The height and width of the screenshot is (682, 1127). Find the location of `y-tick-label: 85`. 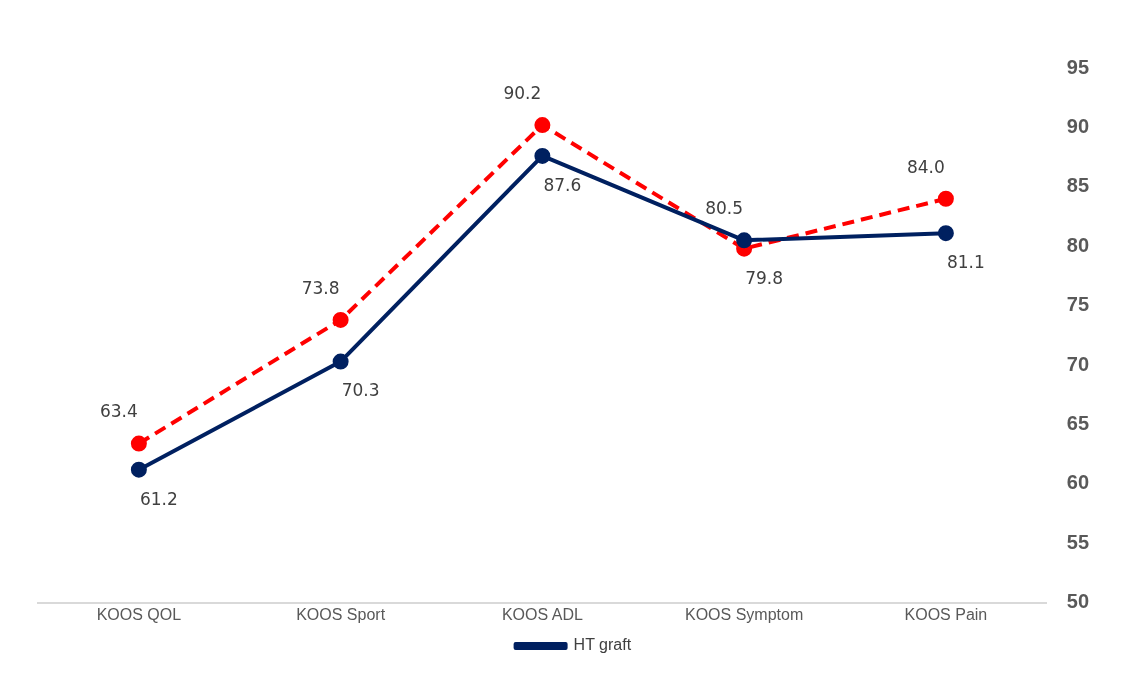

y-tick-label: 85 is located at coordinates (1077, 185).